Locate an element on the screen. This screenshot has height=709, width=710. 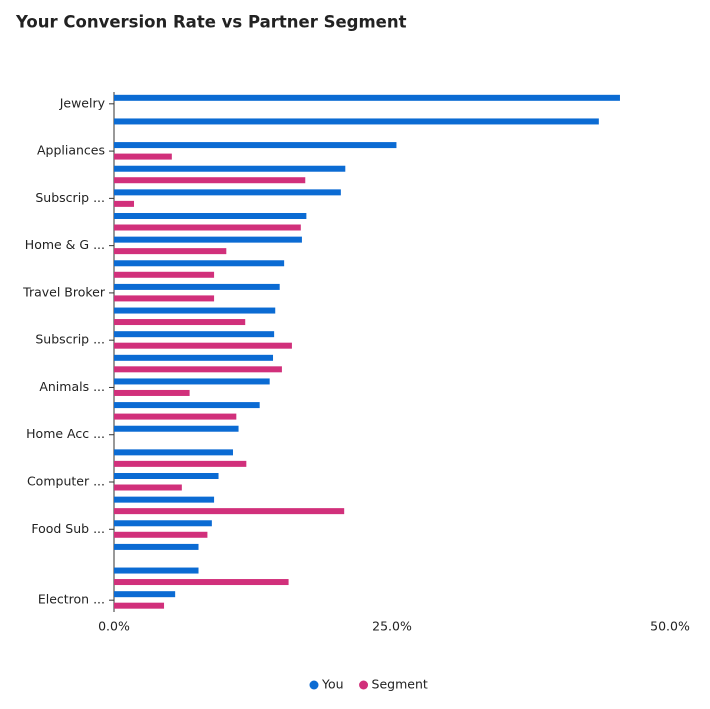
y-tick-label: Appliances is located at coordinates (71, 150).